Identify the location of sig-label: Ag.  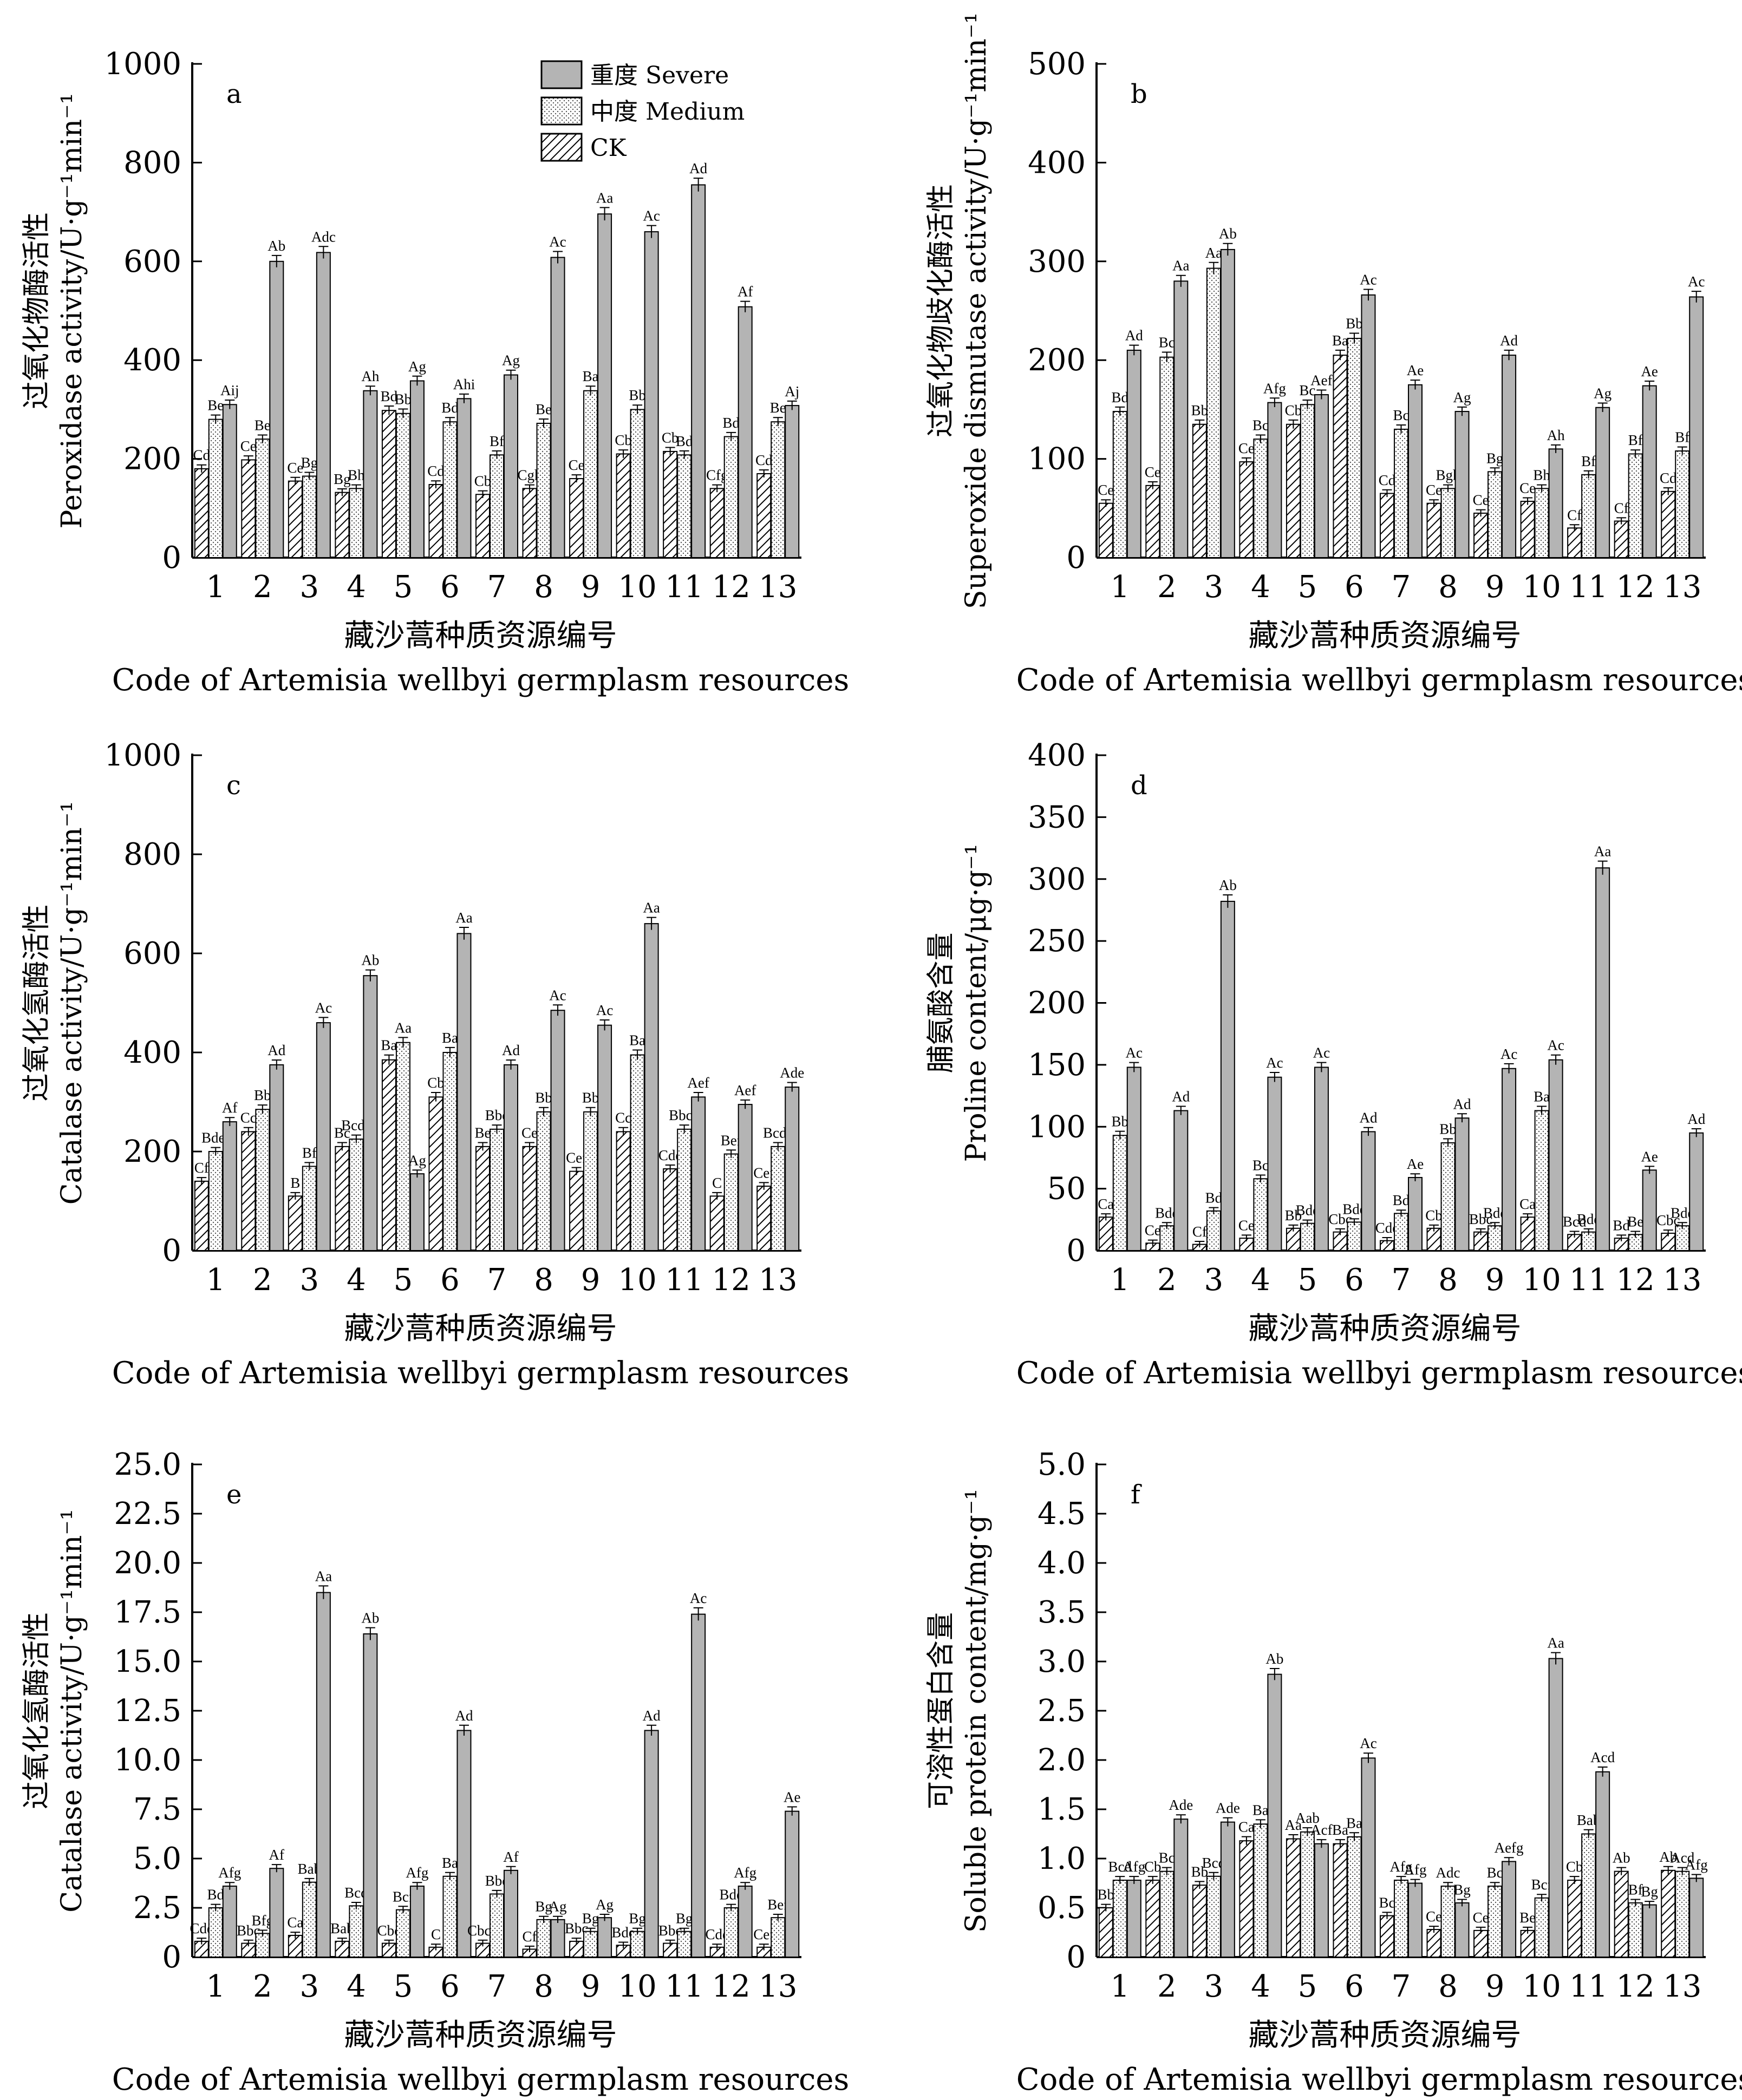
(417, 366).